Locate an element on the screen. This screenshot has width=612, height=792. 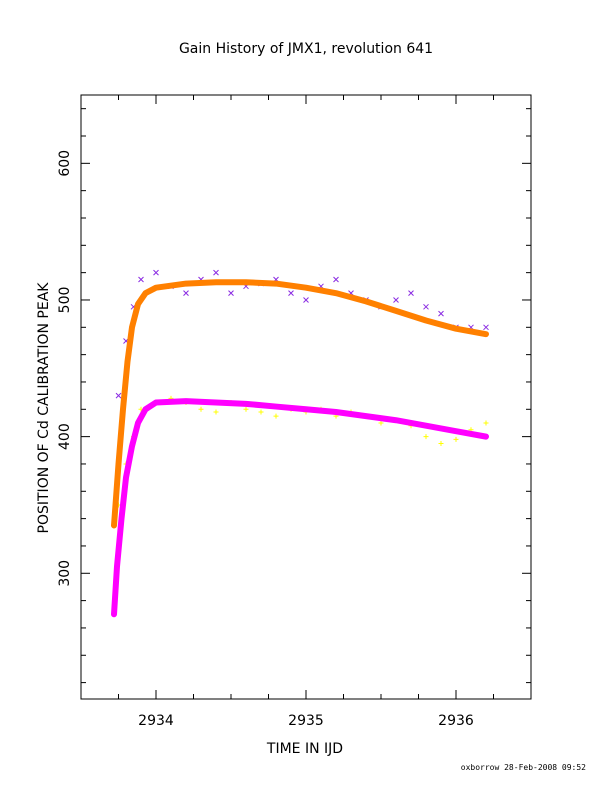
chart-title: Gain History of JMX1, revolution 641 is located at coordinates (306, 49).